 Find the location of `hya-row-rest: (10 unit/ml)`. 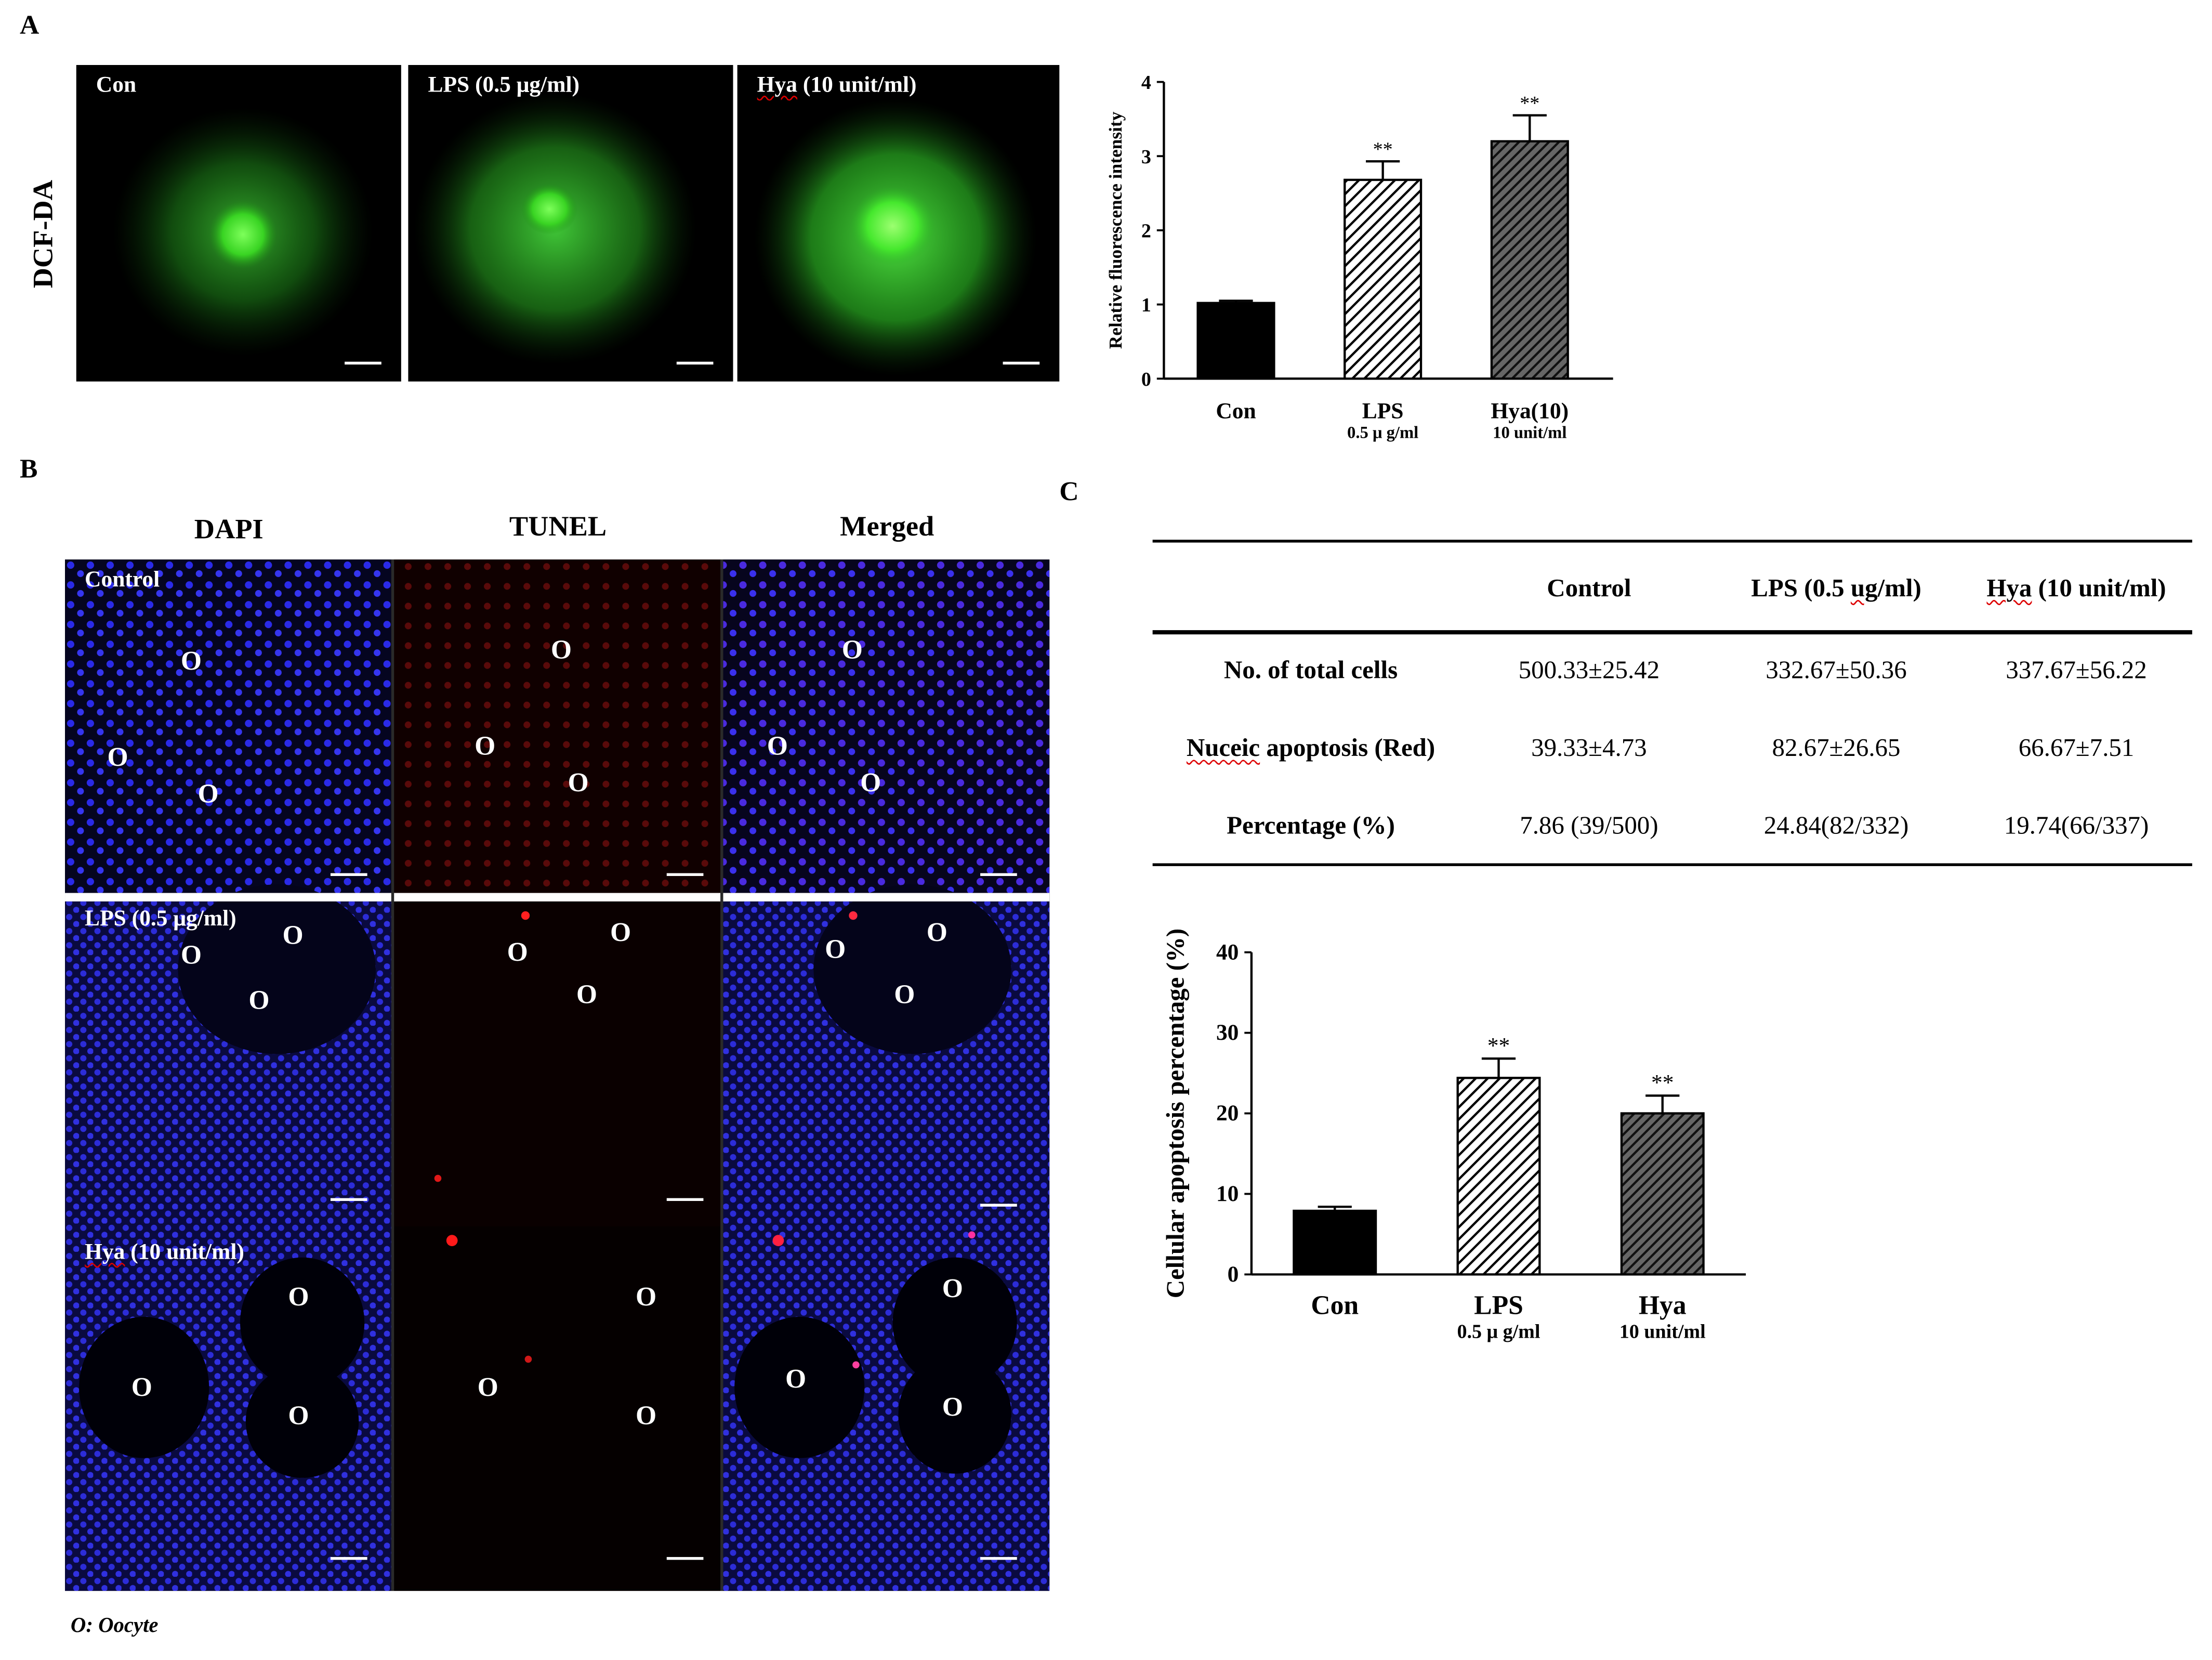

hya-row-rest: (10 unit/ml) is located at coordinates (184, 1252).